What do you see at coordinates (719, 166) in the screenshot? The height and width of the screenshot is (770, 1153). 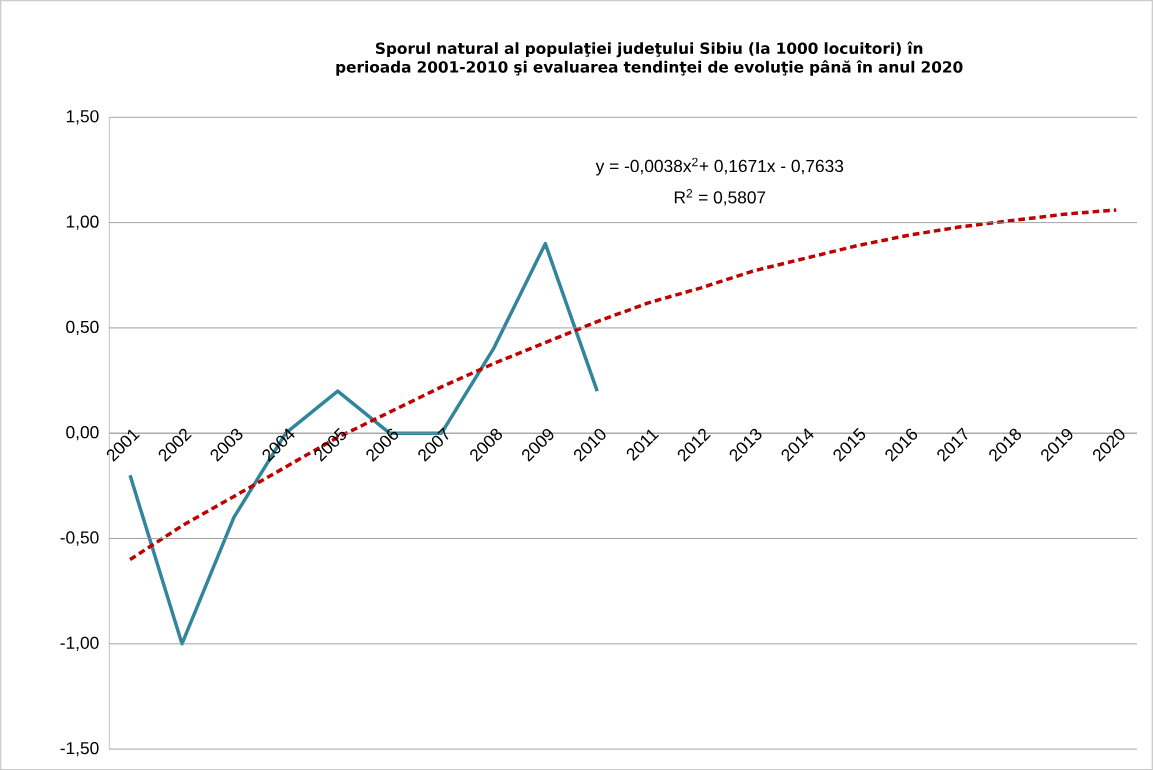 I see `annotation: y = -0,0038x$^{2}$+ 0,1671x - 0,7633` at bounding box center [719, 166].